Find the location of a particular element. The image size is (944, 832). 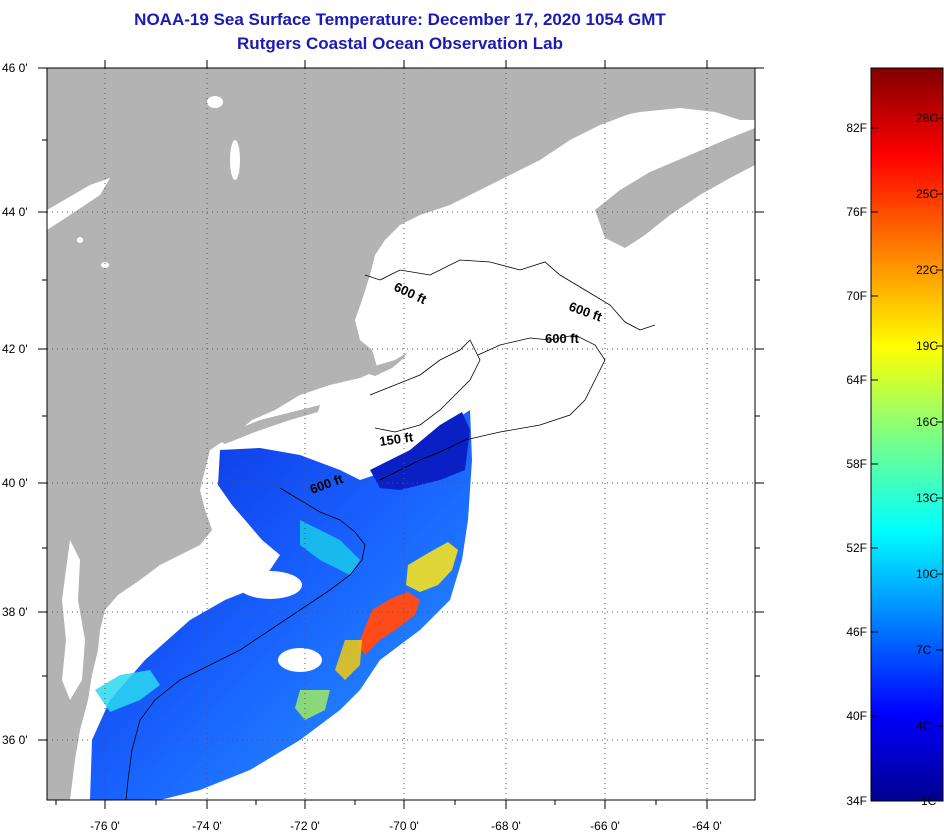

cbar-c-10: 10C is located at coordinates (927, 574).